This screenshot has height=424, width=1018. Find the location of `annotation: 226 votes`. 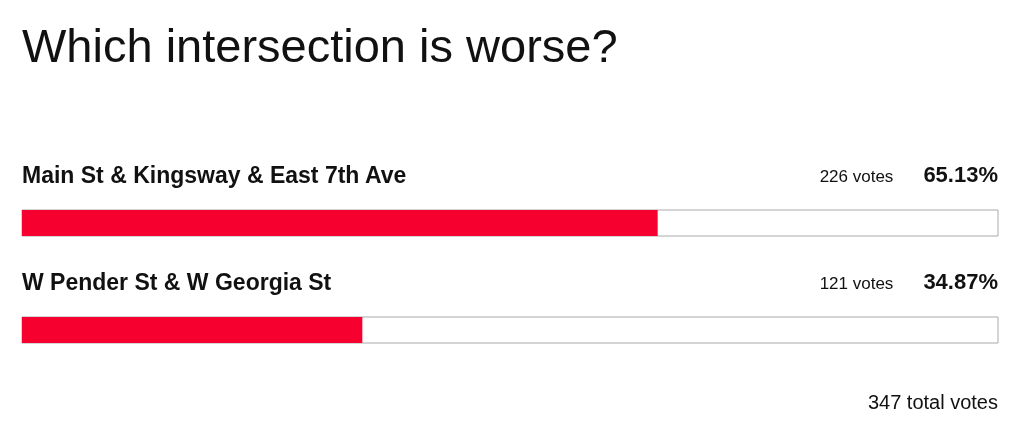

annotation: 226 votes is located at coordinates (856, 177).